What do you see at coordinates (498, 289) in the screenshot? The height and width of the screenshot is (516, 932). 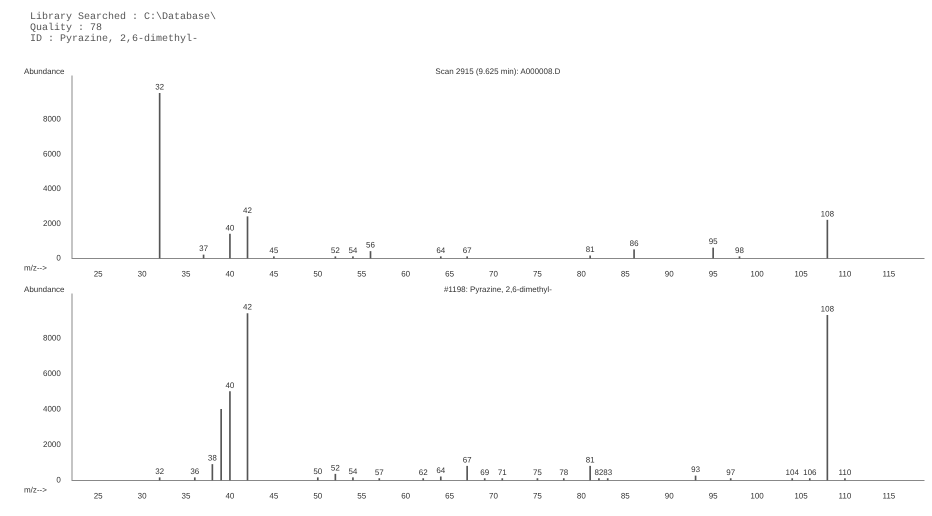 I see `chart-title: #1198: Pyrazine, 2,6-dimethyl-` at bounding box center [498, 289].